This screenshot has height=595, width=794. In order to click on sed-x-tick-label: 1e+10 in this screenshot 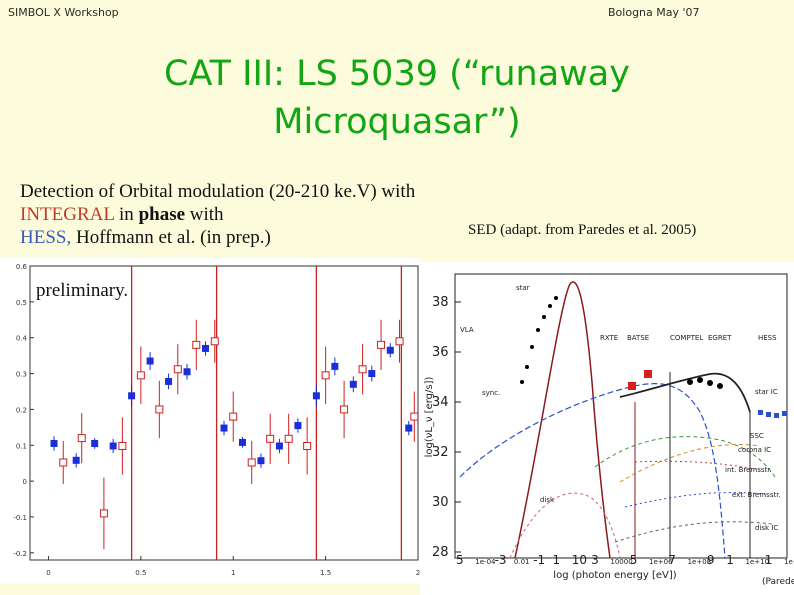, I will do `click(758, 562)`.